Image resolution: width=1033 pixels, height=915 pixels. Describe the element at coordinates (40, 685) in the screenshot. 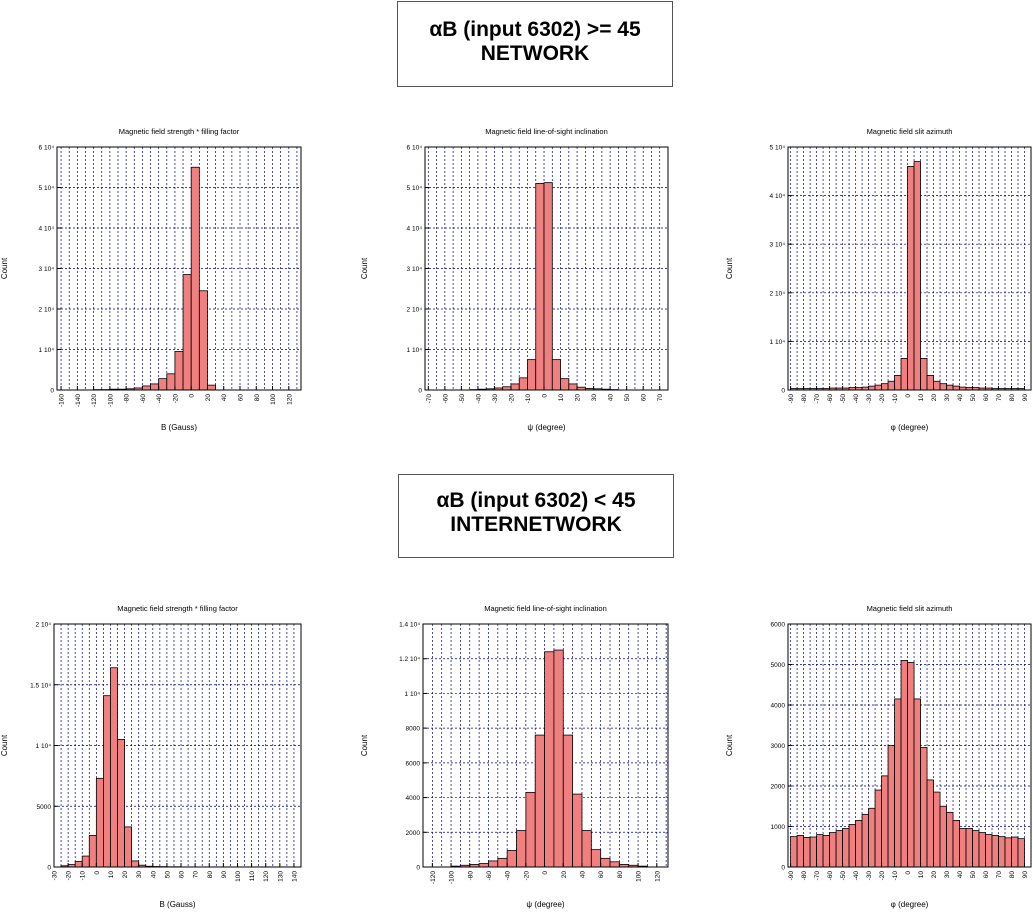

I see `y-tick-label: 1.5 10⁴` at that location.